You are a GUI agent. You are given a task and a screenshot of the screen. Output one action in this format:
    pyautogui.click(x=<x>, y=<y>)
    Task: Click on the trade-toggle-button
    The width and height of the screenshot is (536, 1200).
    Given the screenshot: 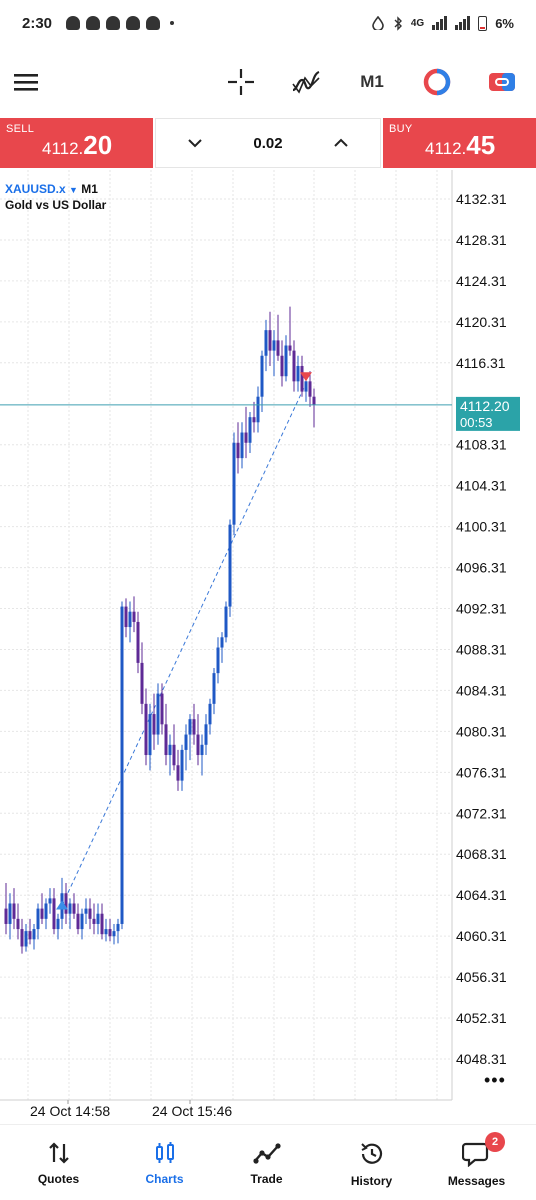 What is the action you would take?
    pyautogui.click(x=502, y=82)
    